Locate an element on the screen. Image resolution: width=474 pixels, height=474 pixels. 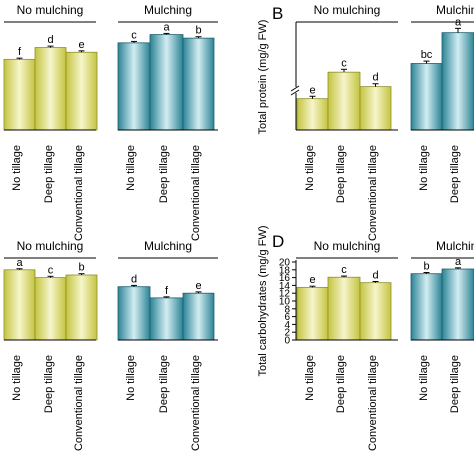
y-tick-label: 20 is located at coordinates (285, 263).